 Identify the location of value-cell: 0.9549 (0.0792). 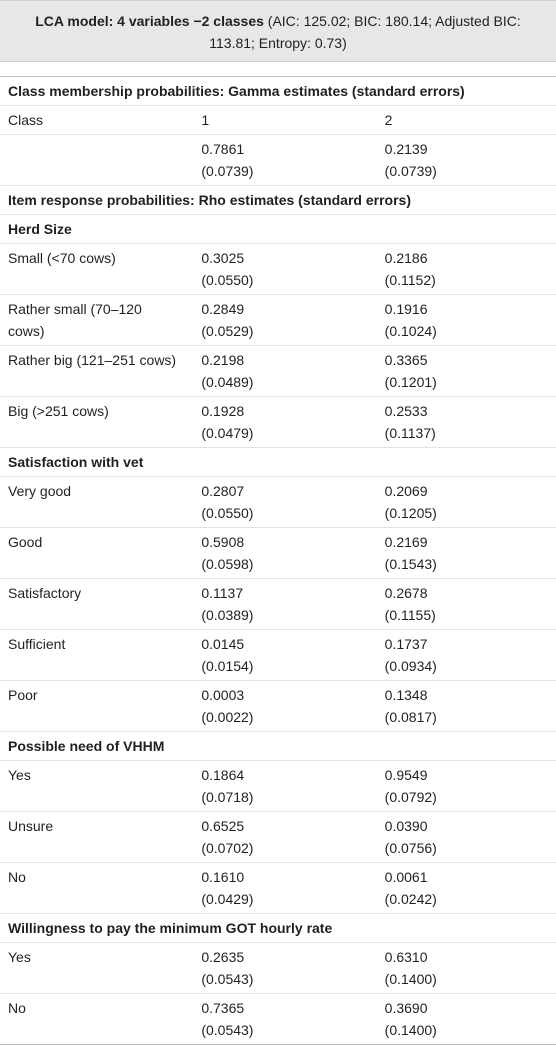
(463, 786).